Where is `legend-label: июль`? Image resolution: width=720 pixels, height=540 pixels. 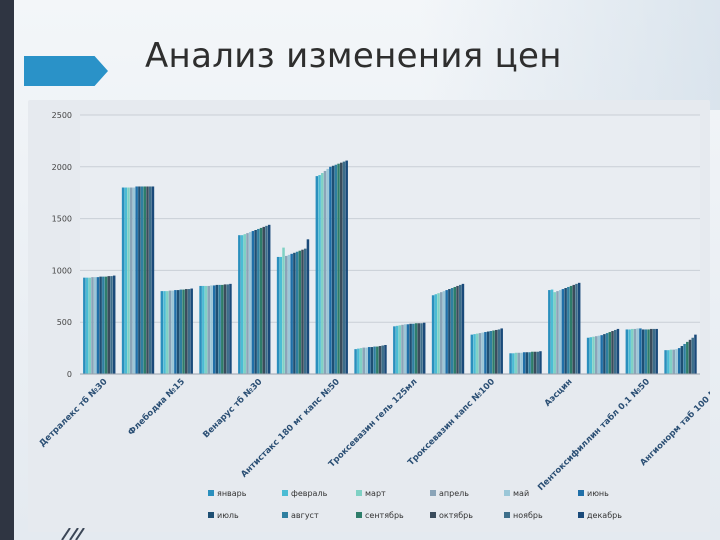
legend-label: июль is located at coordinates (228, 515).